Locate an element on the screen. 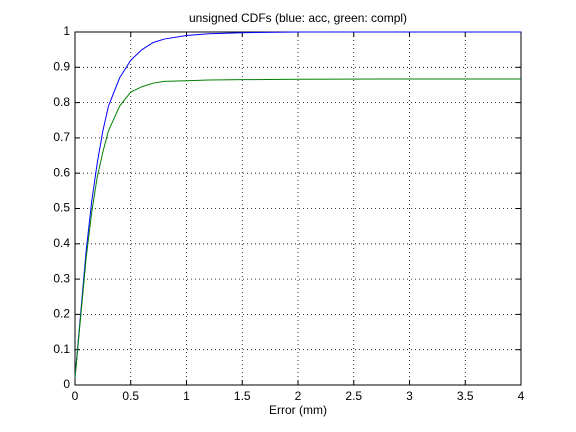  x-tick-label: 3.5 is located at coordinates (465, 396).